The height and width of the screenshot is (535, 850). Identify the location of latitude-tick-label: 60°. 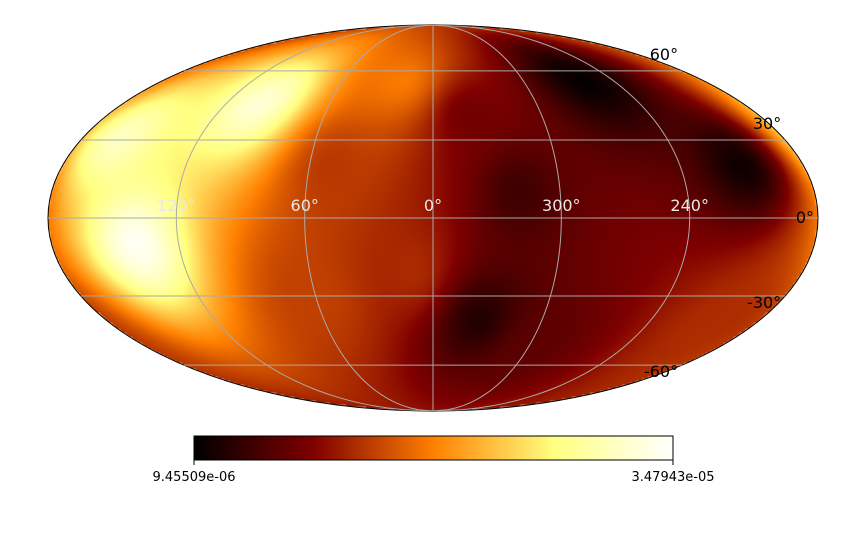
(664, 54).